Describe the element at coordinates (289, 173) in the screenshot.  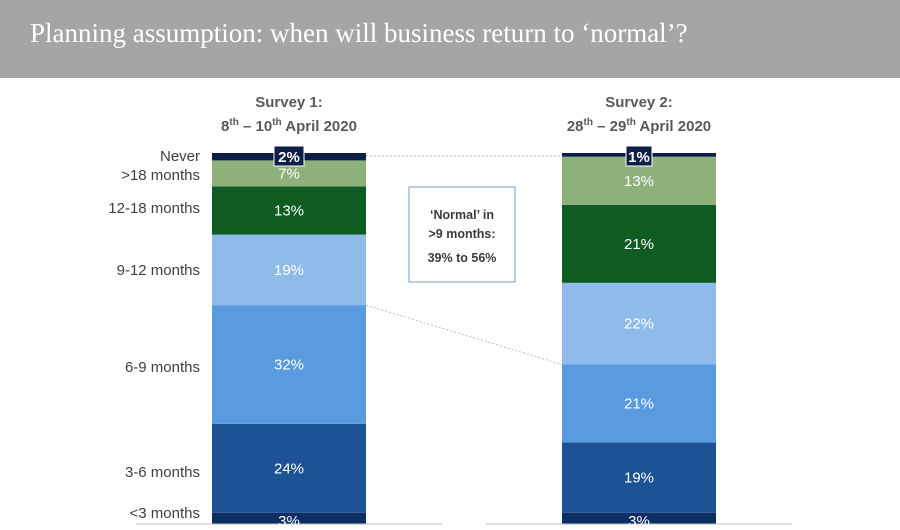
I see `value-label-s1-over-18-months: 7%` at that location.